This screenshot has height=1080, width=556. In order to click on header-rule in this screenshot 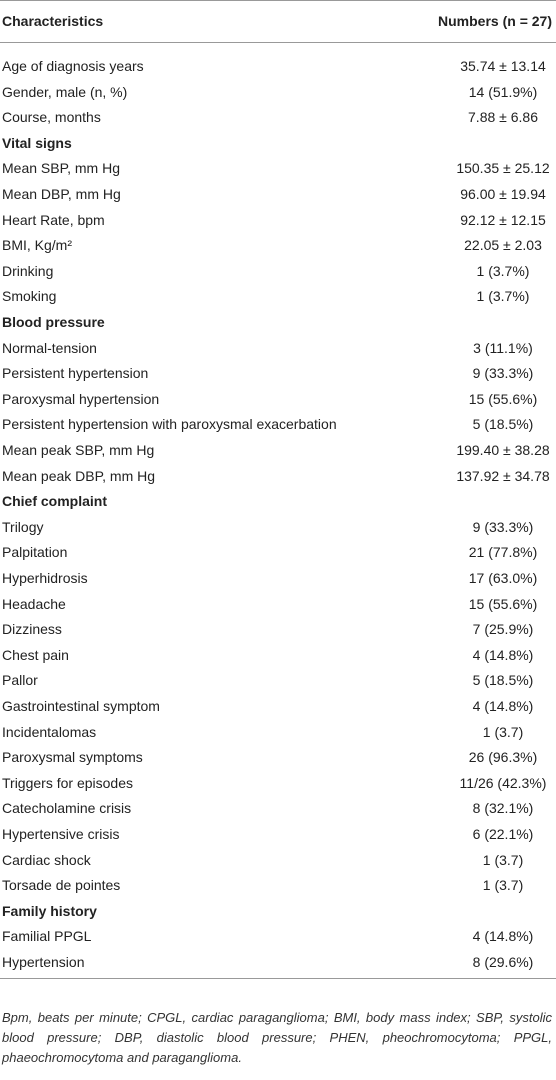, I will do `click(278, 42)`.